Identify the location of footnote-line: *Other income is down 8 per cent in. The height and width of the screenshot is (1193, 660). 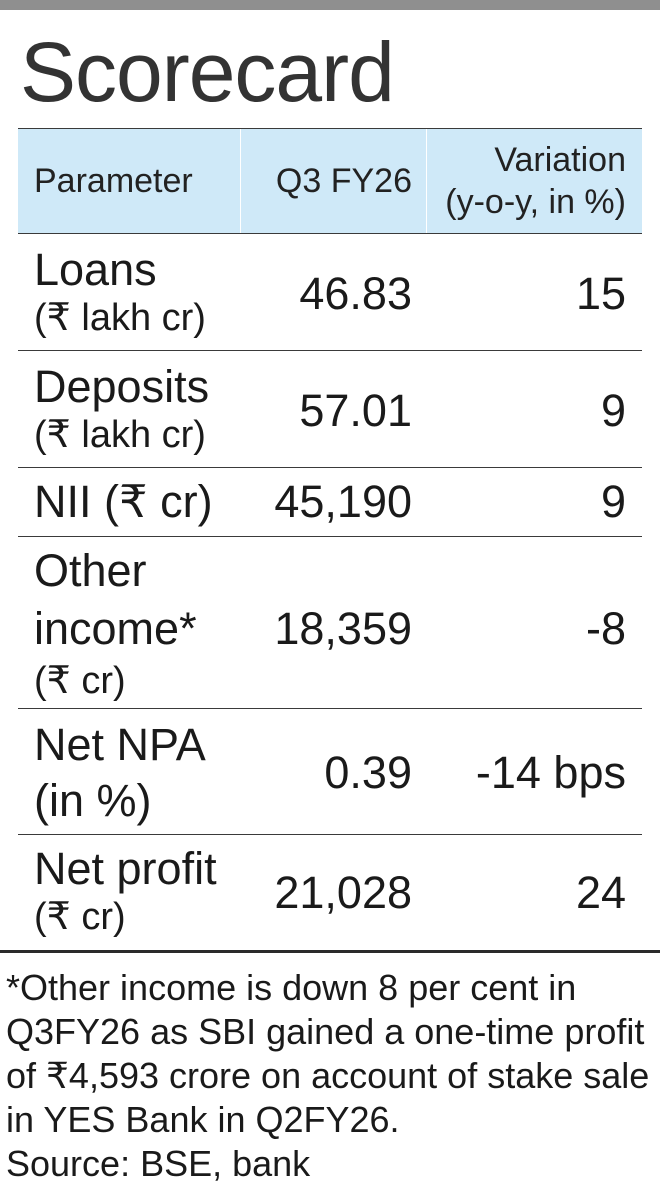
(291, 987).